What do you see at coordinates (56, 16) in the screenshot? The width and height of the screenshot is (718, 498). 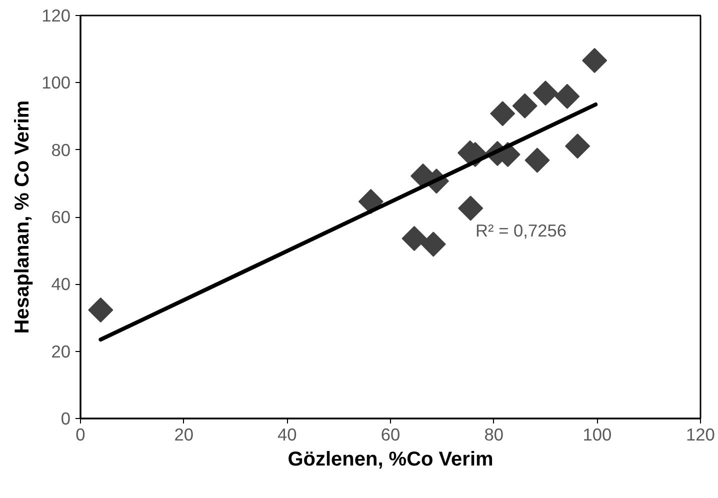 I see `y-tick-label: 120` at bounding box center [56, 16].